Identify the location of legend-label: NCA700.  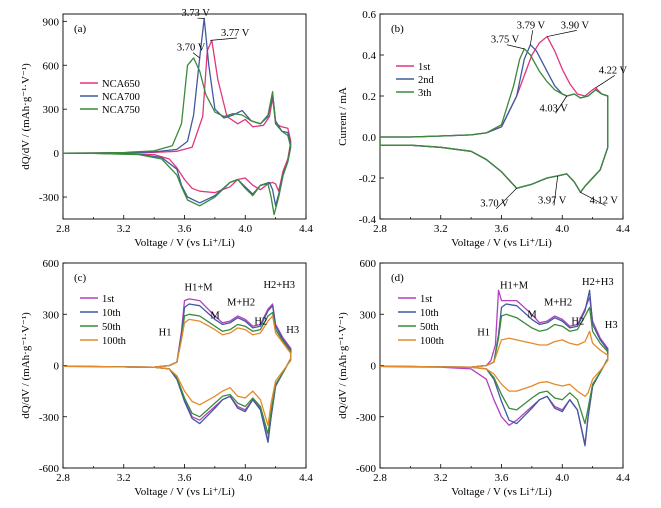
(121, 97).